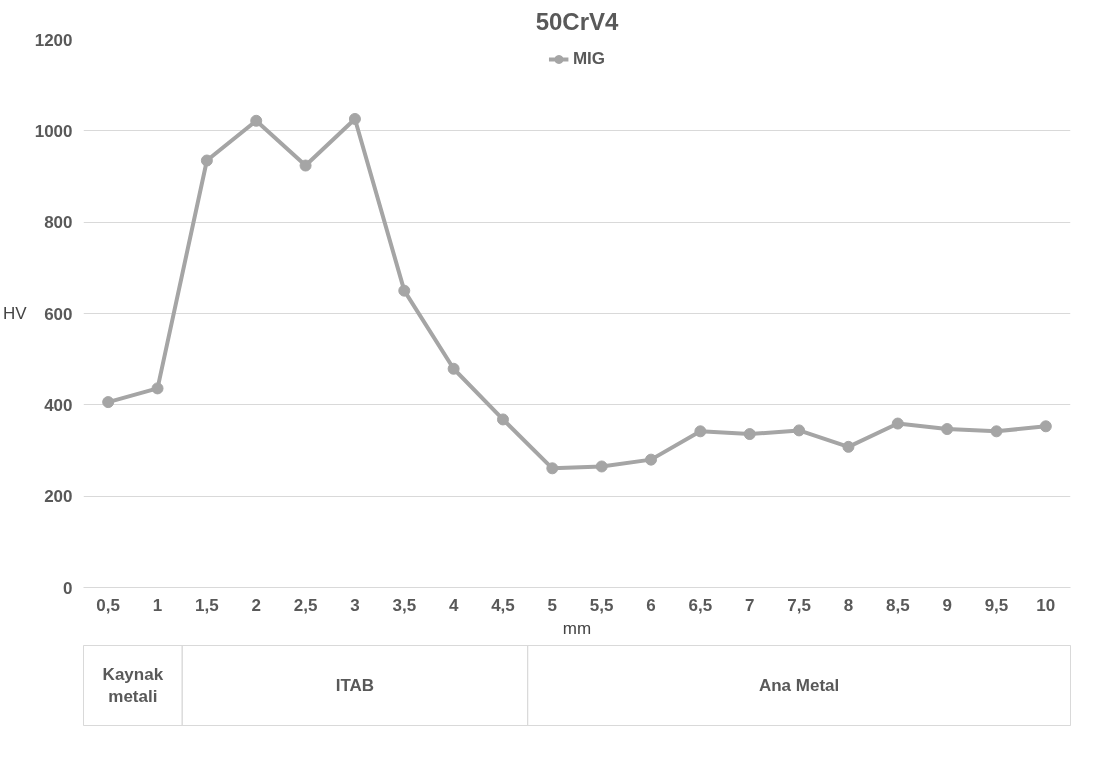  I want to click on x-tick-label: 1, so click(157, 605).